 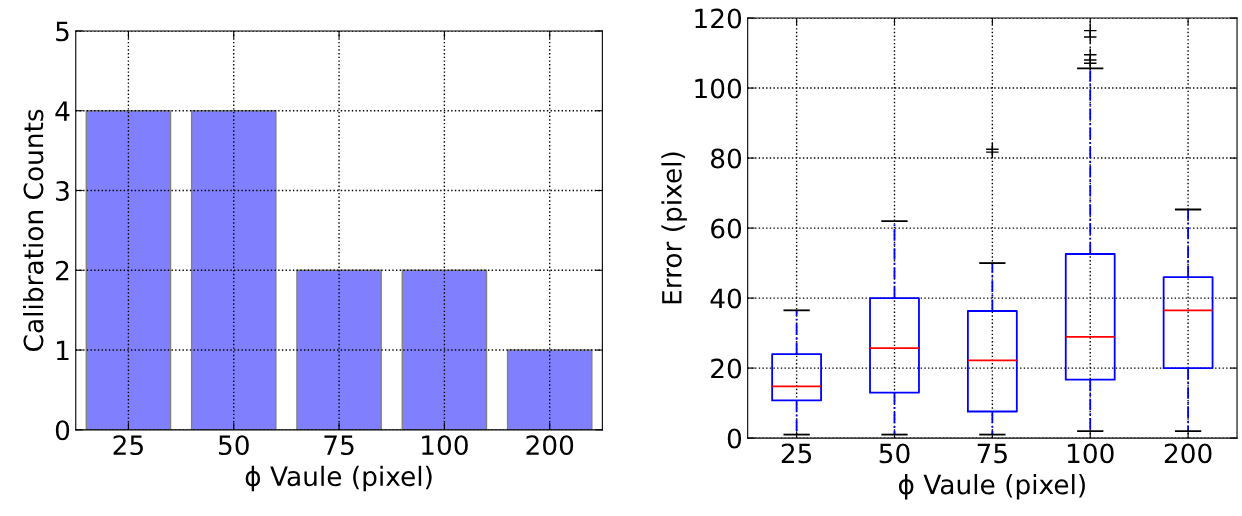 I want to click on y-tick-label: 80, so click(x=726, y=158).